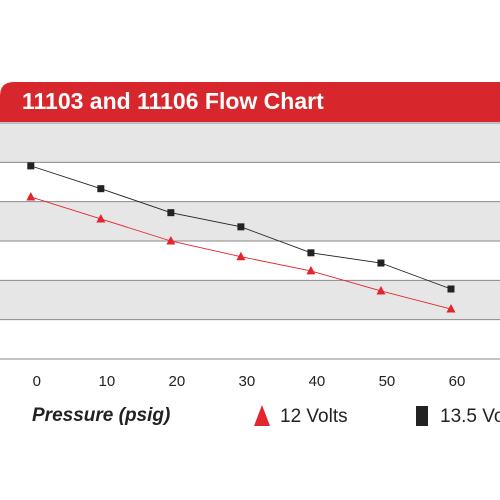  What do you see at coordinates (387, 381) in the screenshot?
I see `x-tick-label: 50` at bounding box center [387, 381].